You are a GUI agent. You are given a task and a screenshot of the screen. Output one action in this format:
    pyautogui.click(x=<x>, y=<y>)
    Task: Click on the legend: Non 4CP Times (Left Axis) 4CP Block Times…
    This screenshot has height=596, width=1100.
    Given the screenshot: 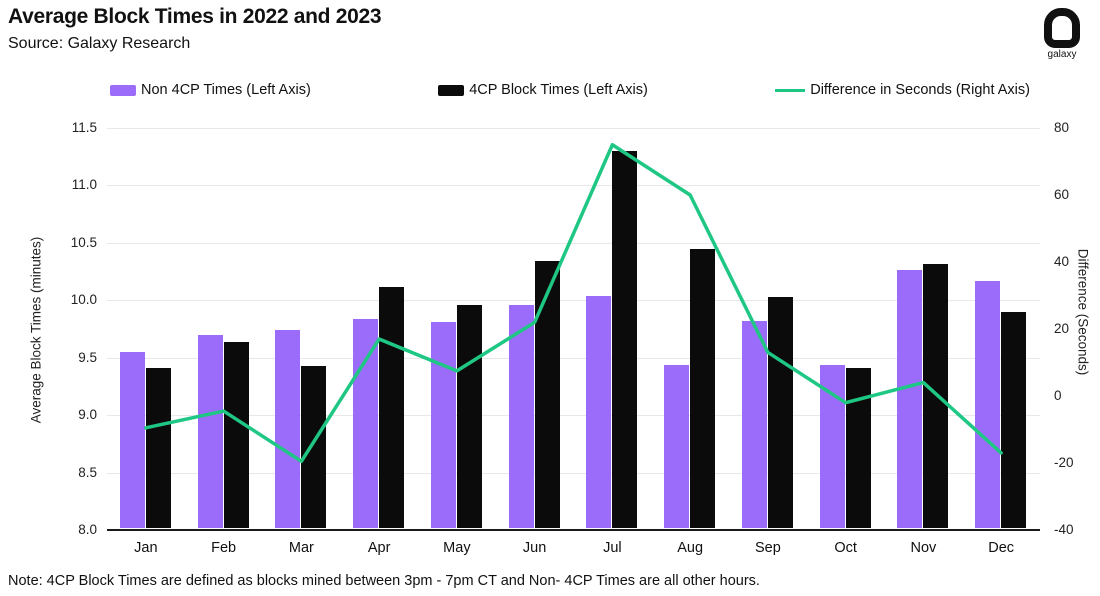 What is the action you would take?
    pyautogui.click(x=570, y=90)
    